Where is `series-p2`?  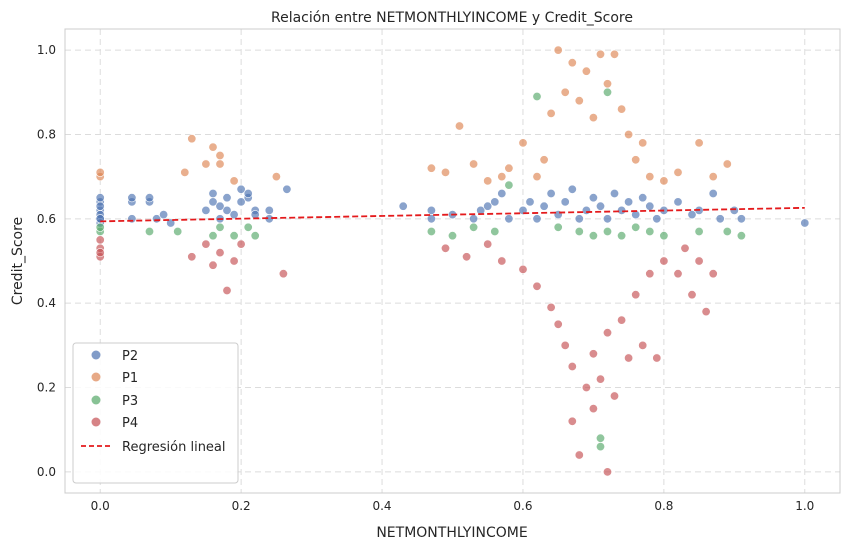
series-p2 is located at coordinates (452, 206).